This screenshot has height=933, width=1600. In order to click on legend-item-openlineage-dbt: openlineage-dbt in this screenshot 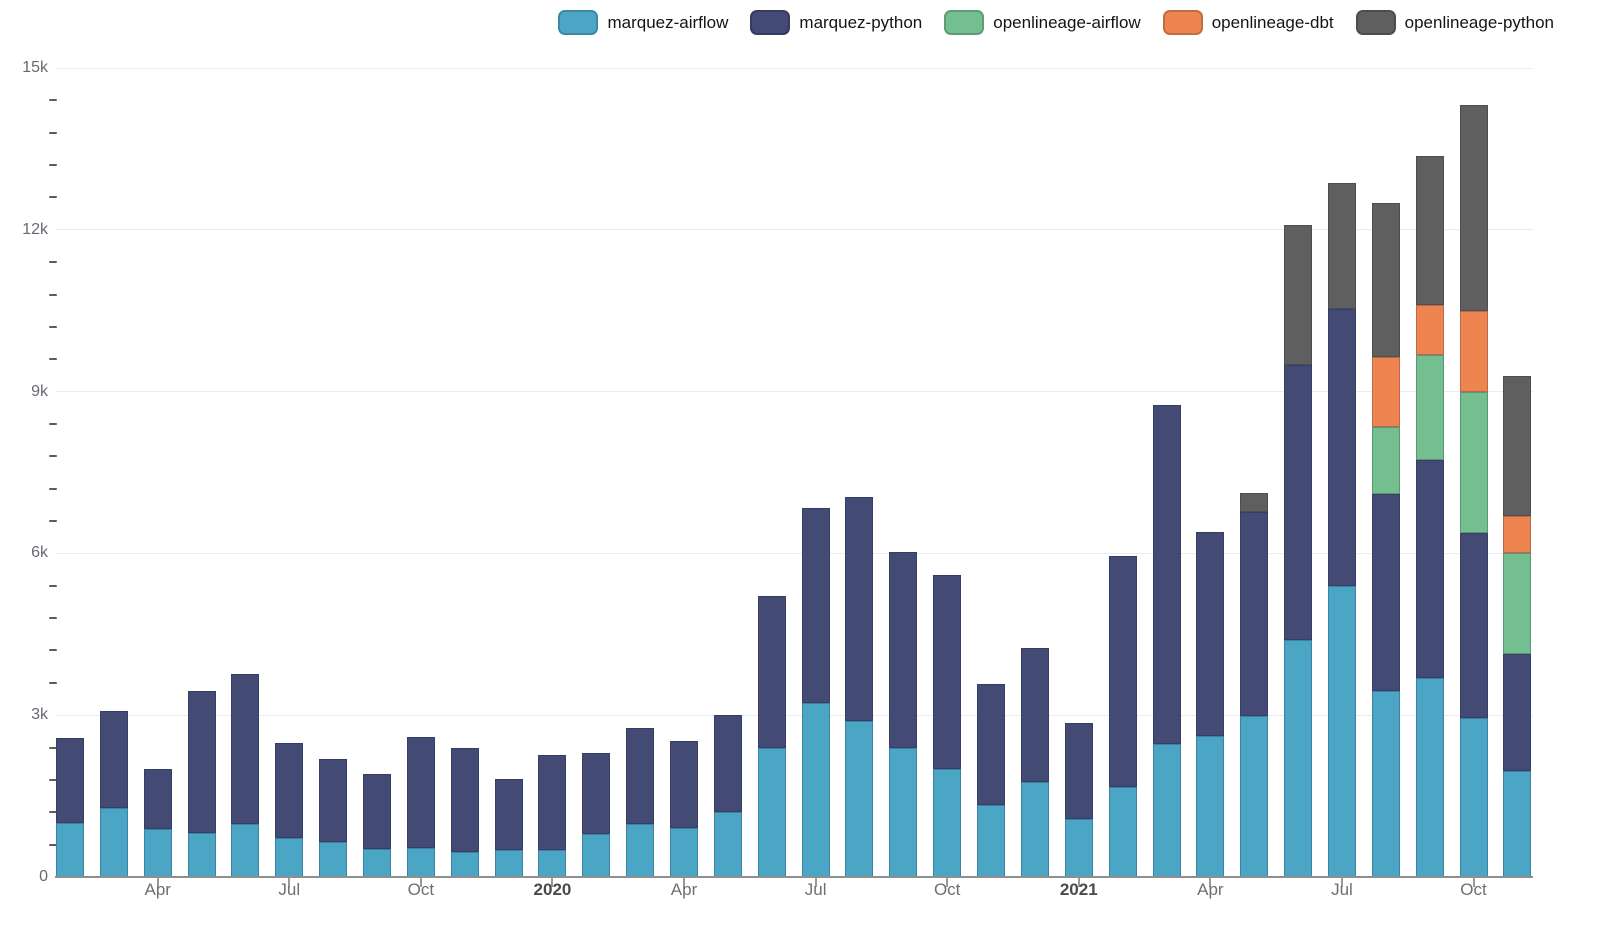, I will do `click(1248, 22)`.